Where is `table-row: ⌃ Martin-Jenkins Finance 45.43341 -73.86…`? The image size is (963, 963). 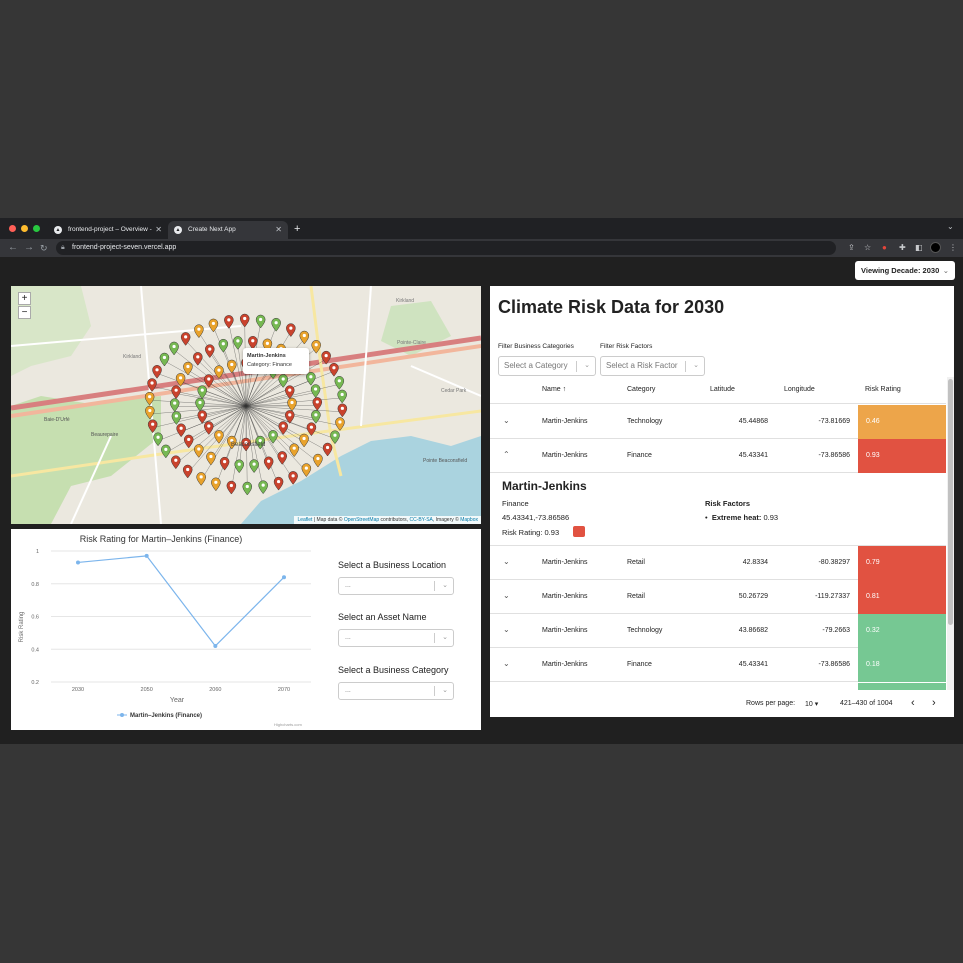 table-row: ⌃ Martin-Jenkins Finance 45.43341 -73.86… is located at coordinates (718, 456).